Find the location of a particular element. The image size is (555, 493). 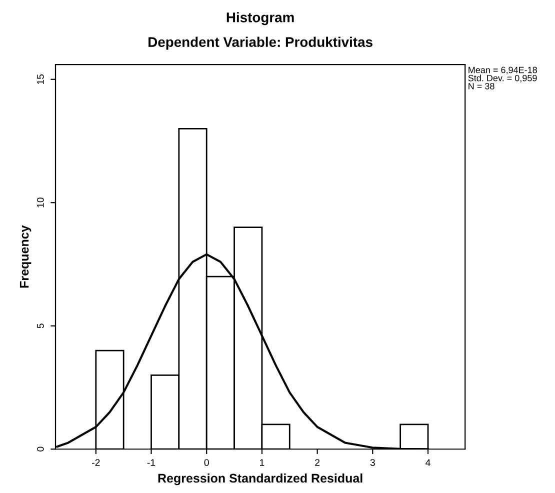

y-axis-title: Frequency is located at coordinates (26, 256).